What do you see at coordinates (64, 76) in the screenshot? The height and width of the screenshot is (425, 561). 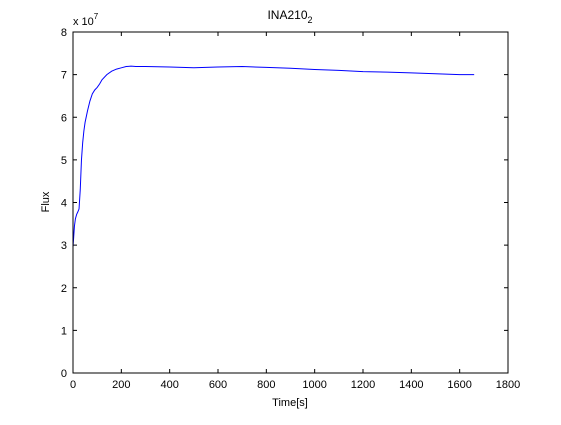 I see `y-tick-label-7: 7` at bounding box center [64, 76].